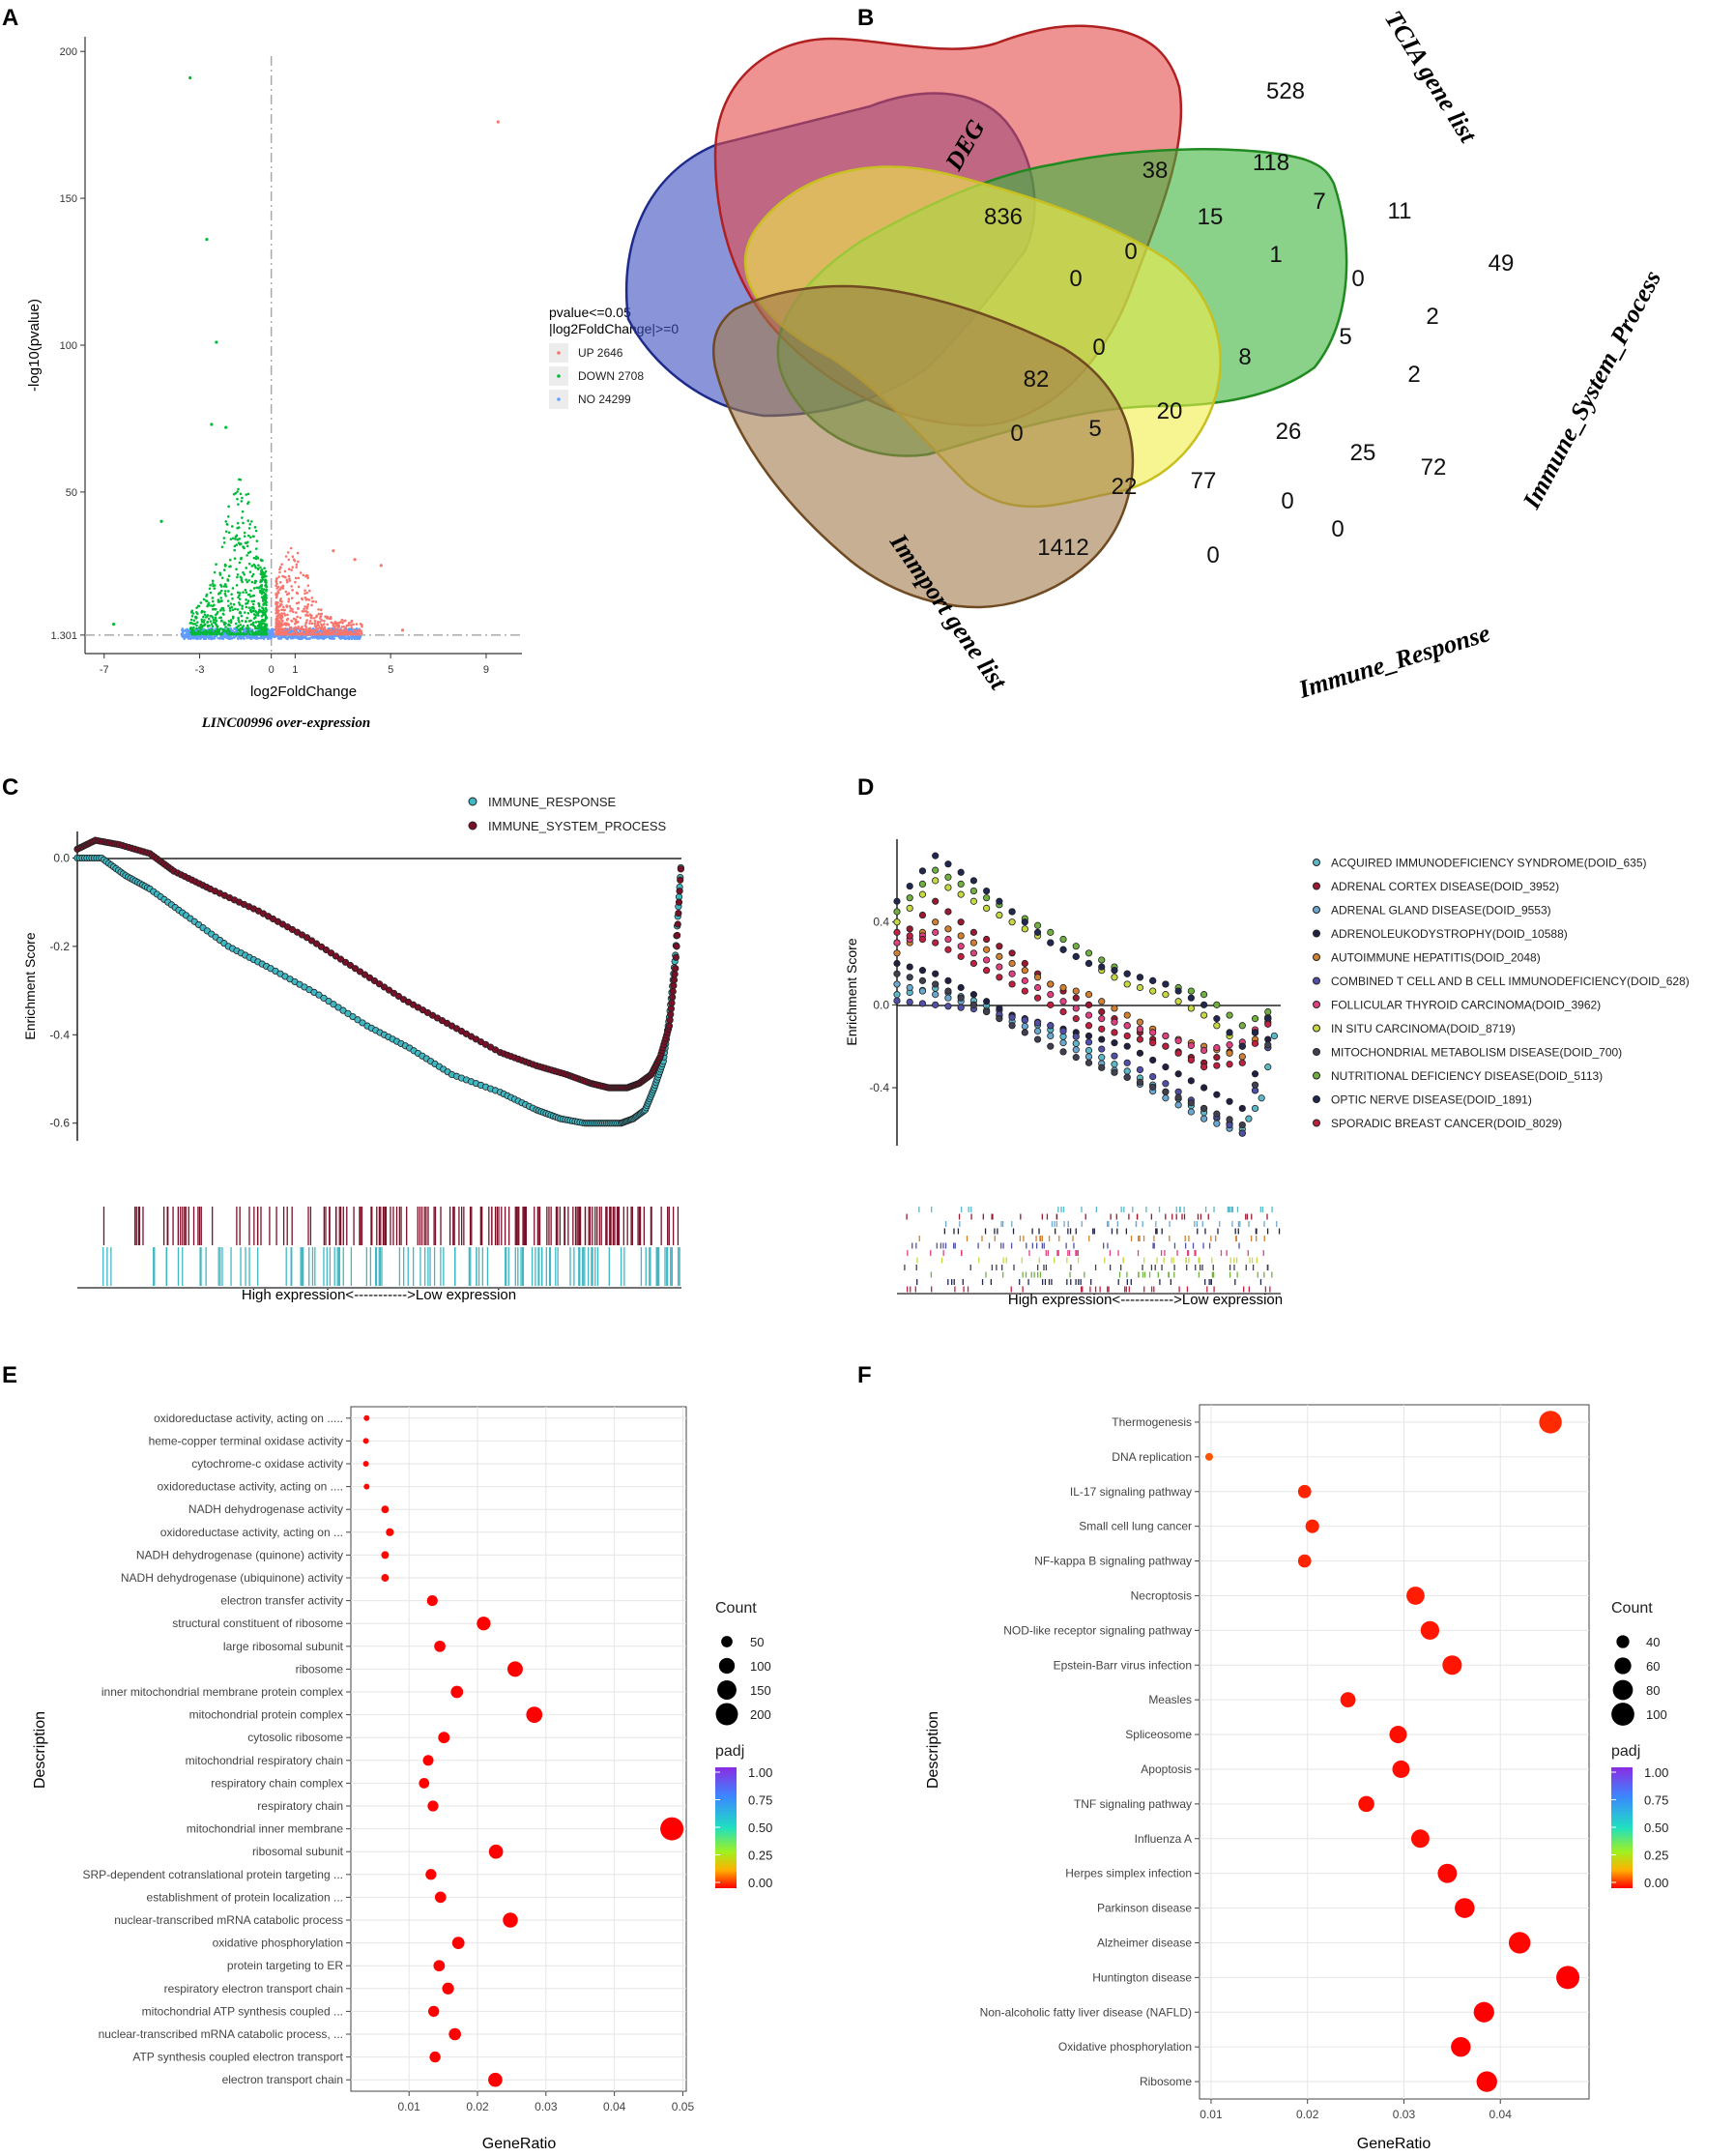 The height and width of the screenshot is (2156, 1735). What do you see at coordinates (1501, 2114) in the screenshot?
I see `dot-x-tick-label: 0.04` at bounding box center [1501, 2114].